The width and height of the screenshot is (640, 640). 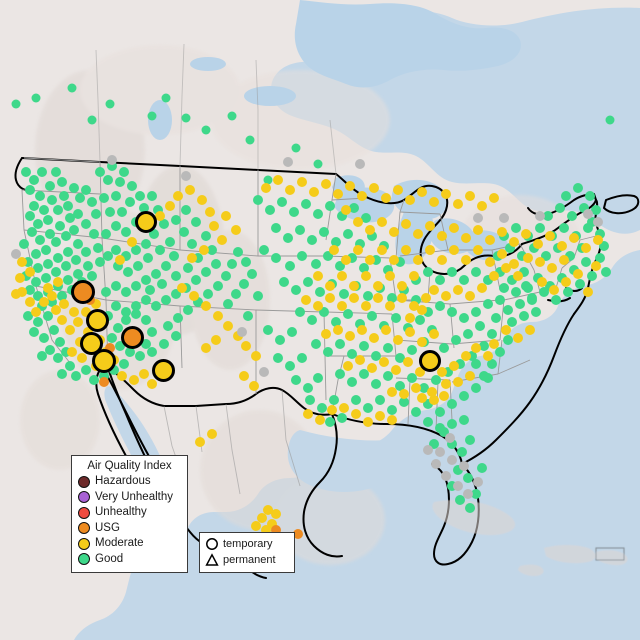 What do you see at coordinates (84, 481) in the screenshot?
I see `hazardous-swatch-icon` at bounding box center [84, 481].